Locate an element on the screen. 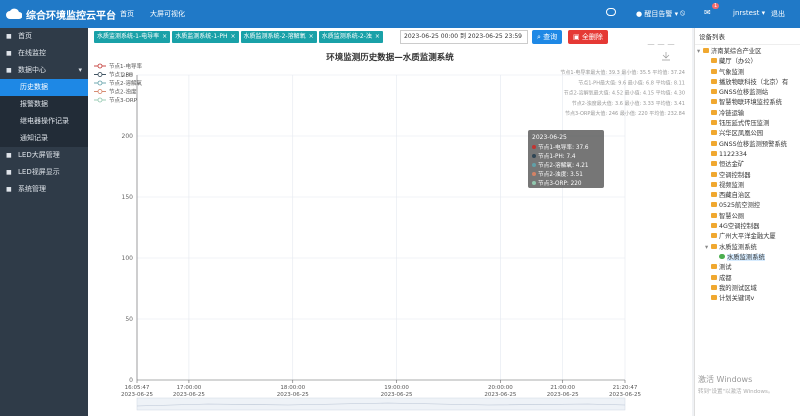 Image resolution: width=800 pixels, height=416 pixels. logout: 退出 is located at coordinates (778, 14).